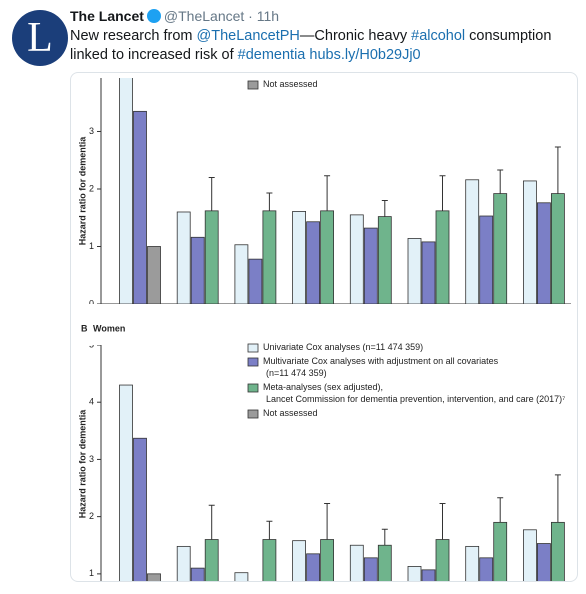 The width and height of the screenshot is (586, 594). I want to click on time: 11h, so click(268, 16).